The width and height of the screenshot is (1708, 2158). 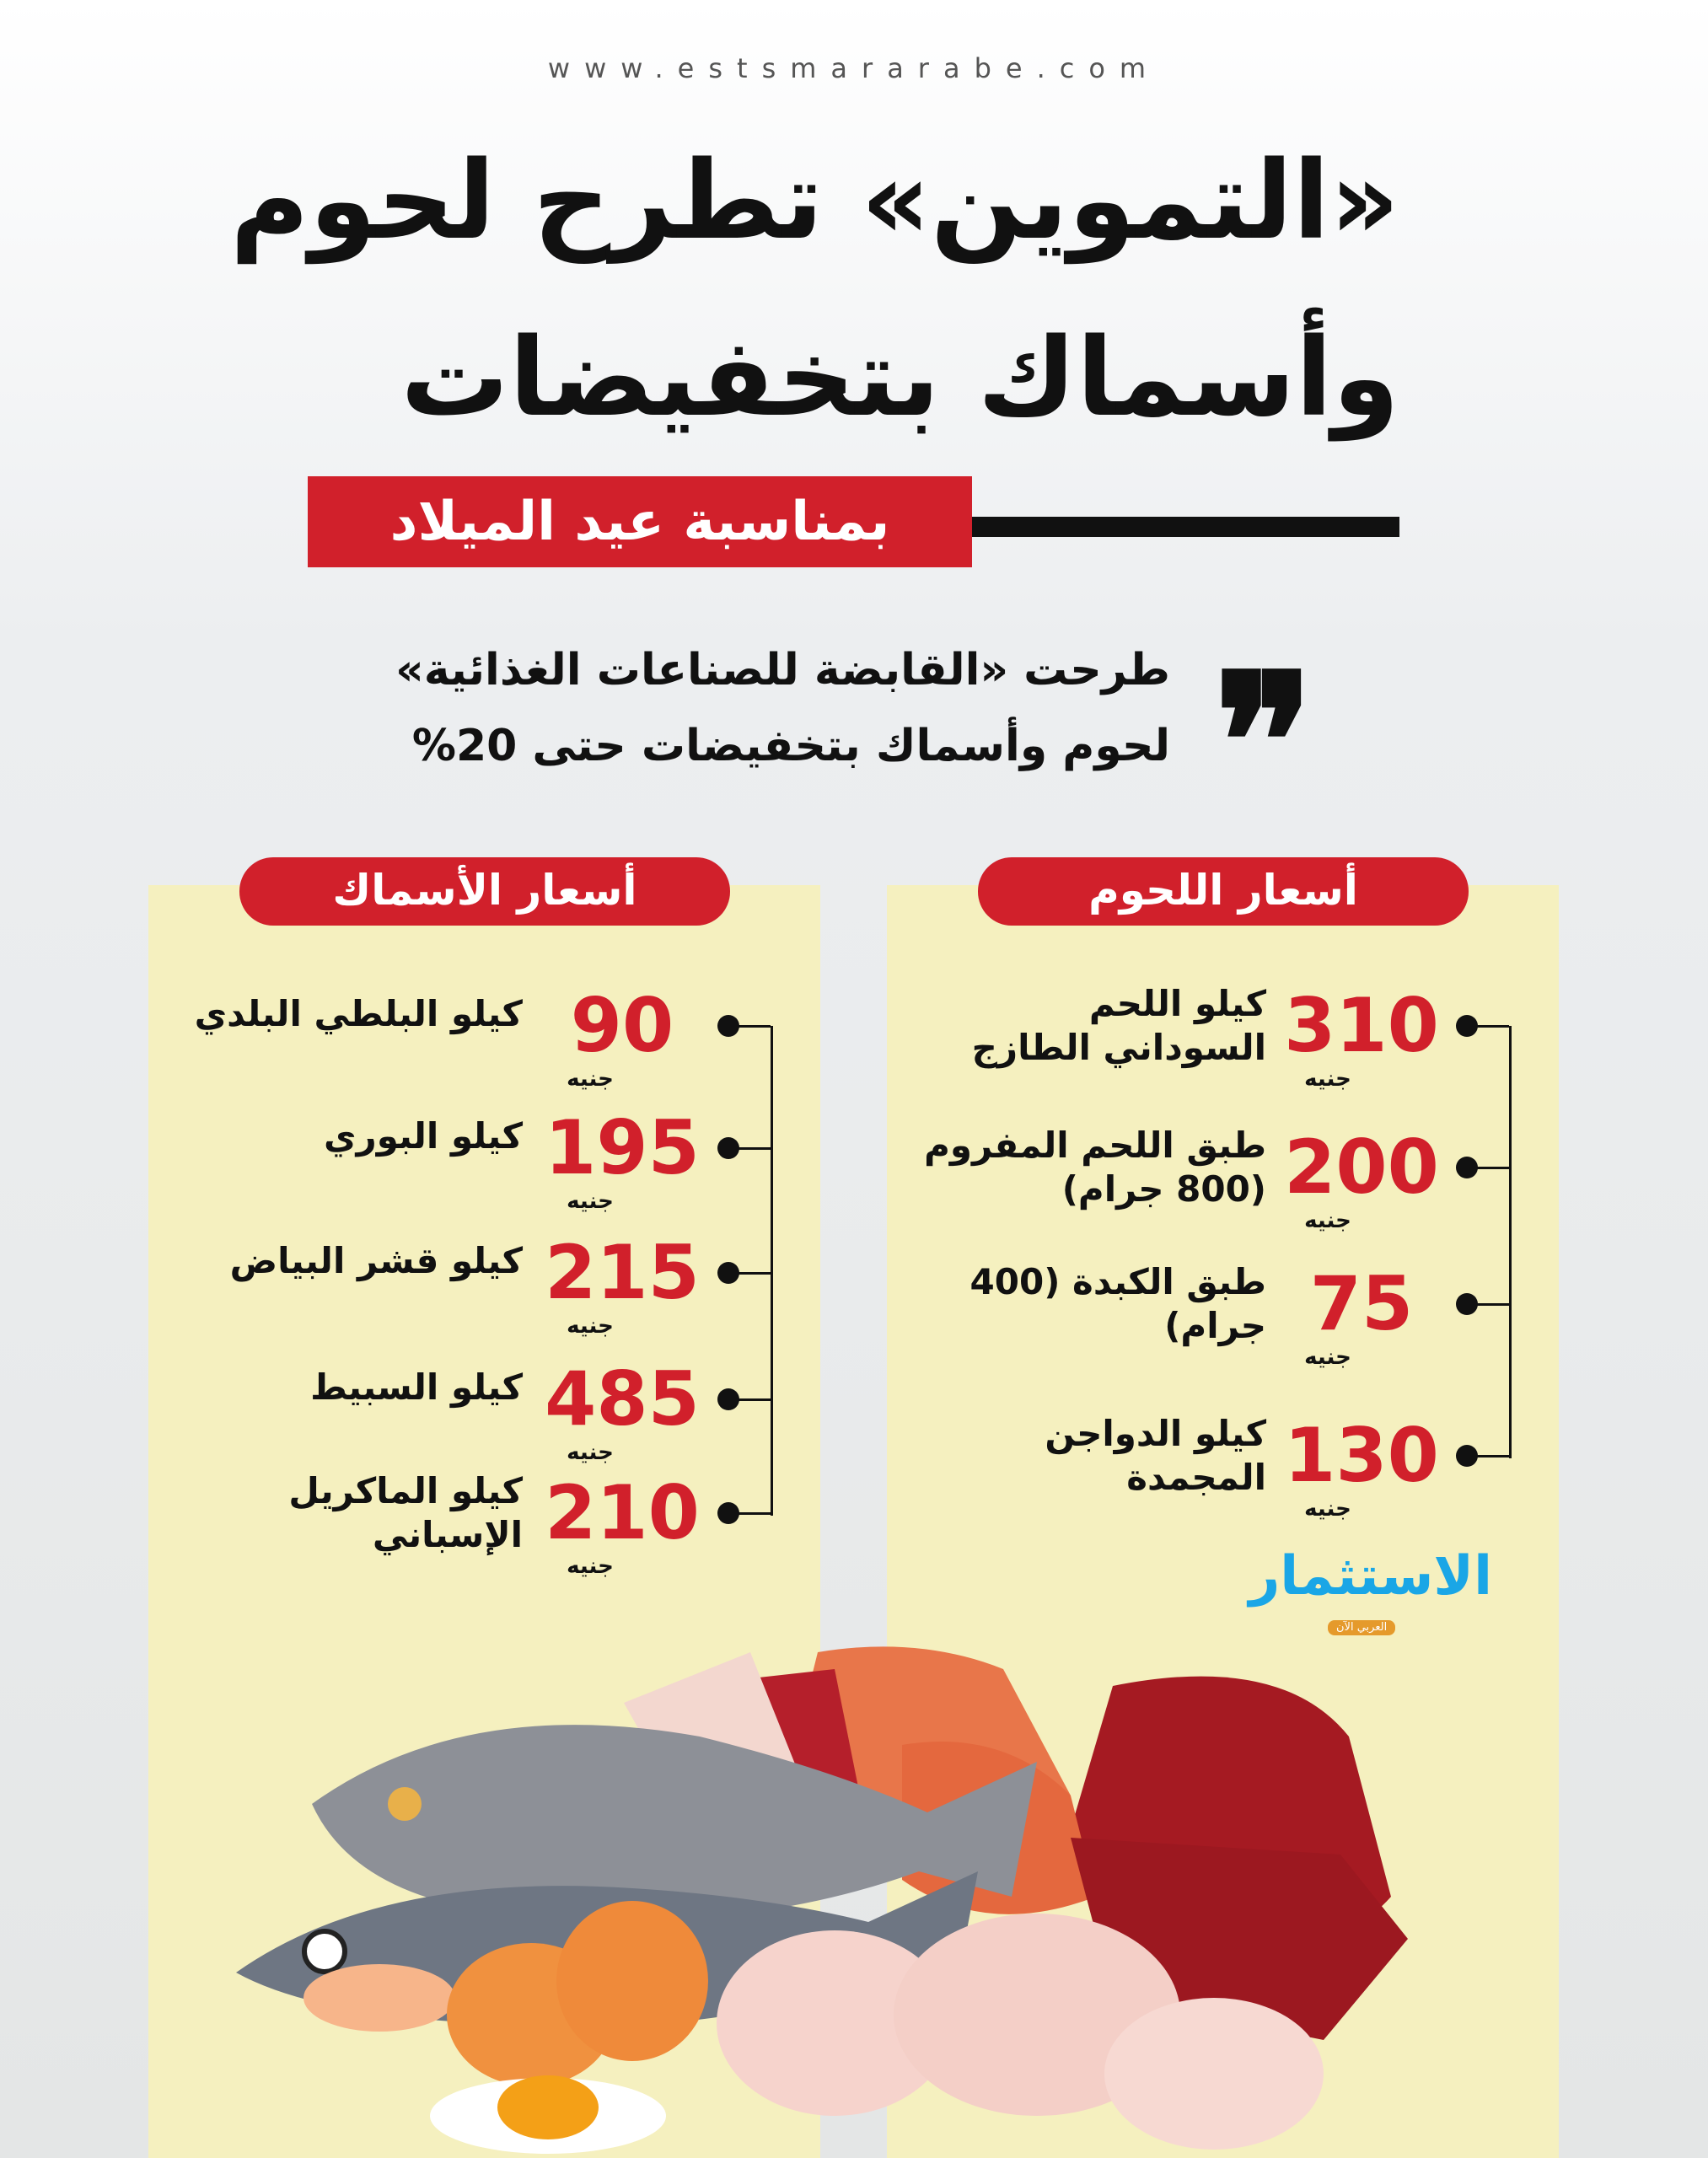 I want to click on meat-prices-bracket, so click(x=1510, y=1242).